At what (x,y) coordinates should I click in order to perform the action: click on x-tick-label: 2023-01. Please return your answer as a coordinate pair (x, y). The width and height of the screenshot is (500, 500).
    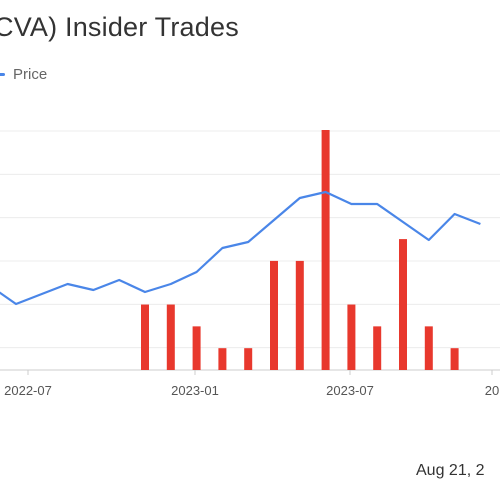
    Looking at the image, I should click on (195, 390).